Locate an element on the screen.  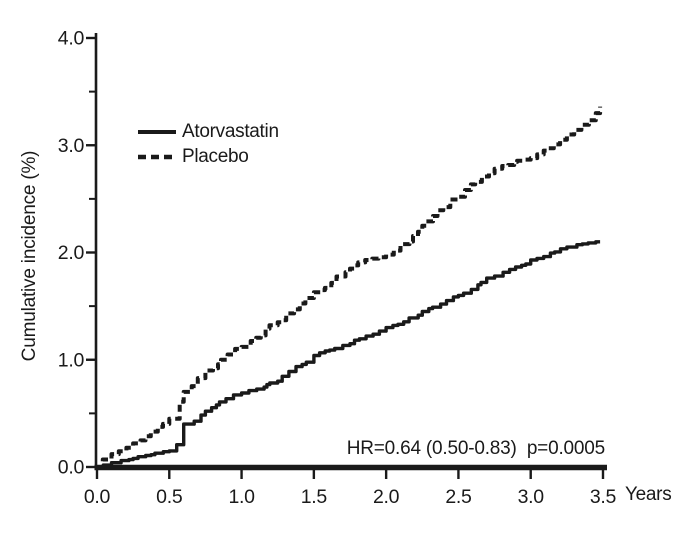
hazard-ratio-annotation: HR=0.64 (0.50-0.83) p=0.0005 is located at coordinates (475, 448).